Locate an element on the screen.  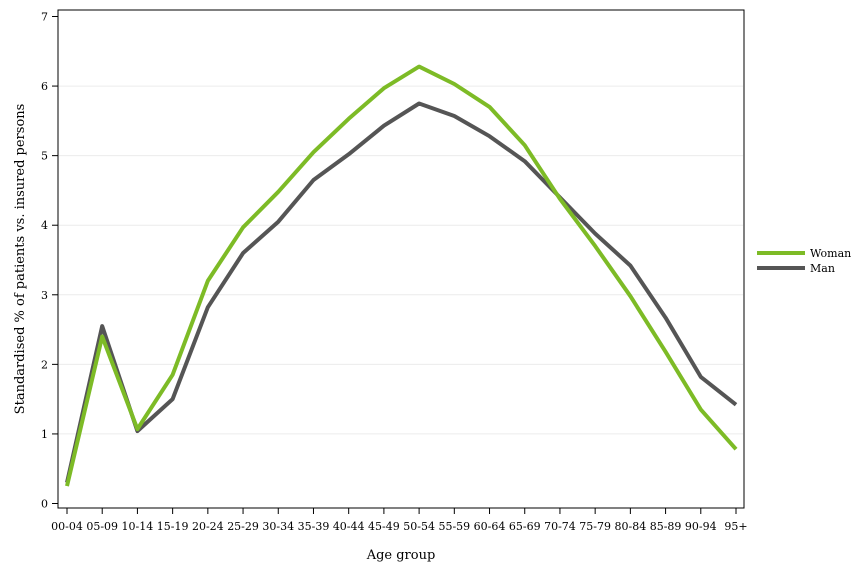
x-tick-label: 90-94 is located at coordinates (701, 526).